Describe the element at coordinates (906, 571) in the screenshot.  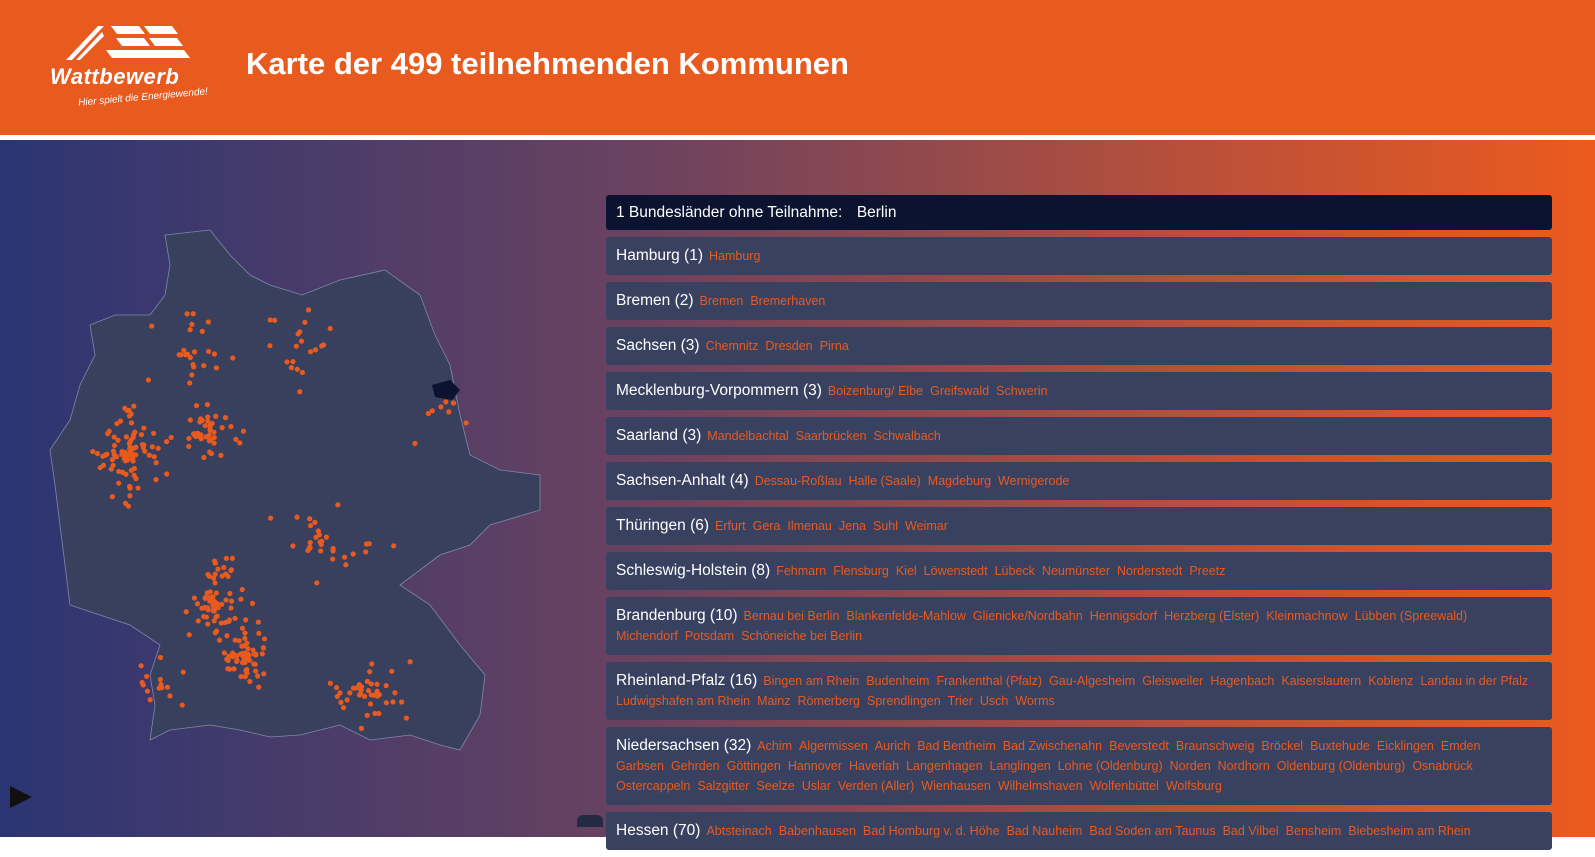
I see `city-link: Kiel` at that location.